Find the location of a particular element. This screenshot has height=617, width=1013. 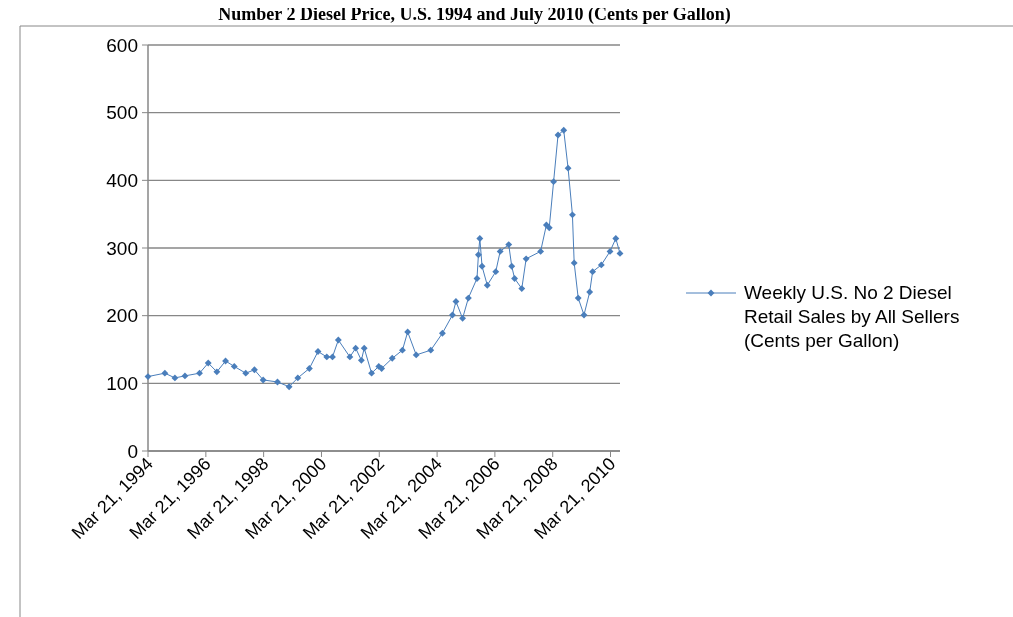

y-tick-label: 0 is located at coordinates (132, 451).